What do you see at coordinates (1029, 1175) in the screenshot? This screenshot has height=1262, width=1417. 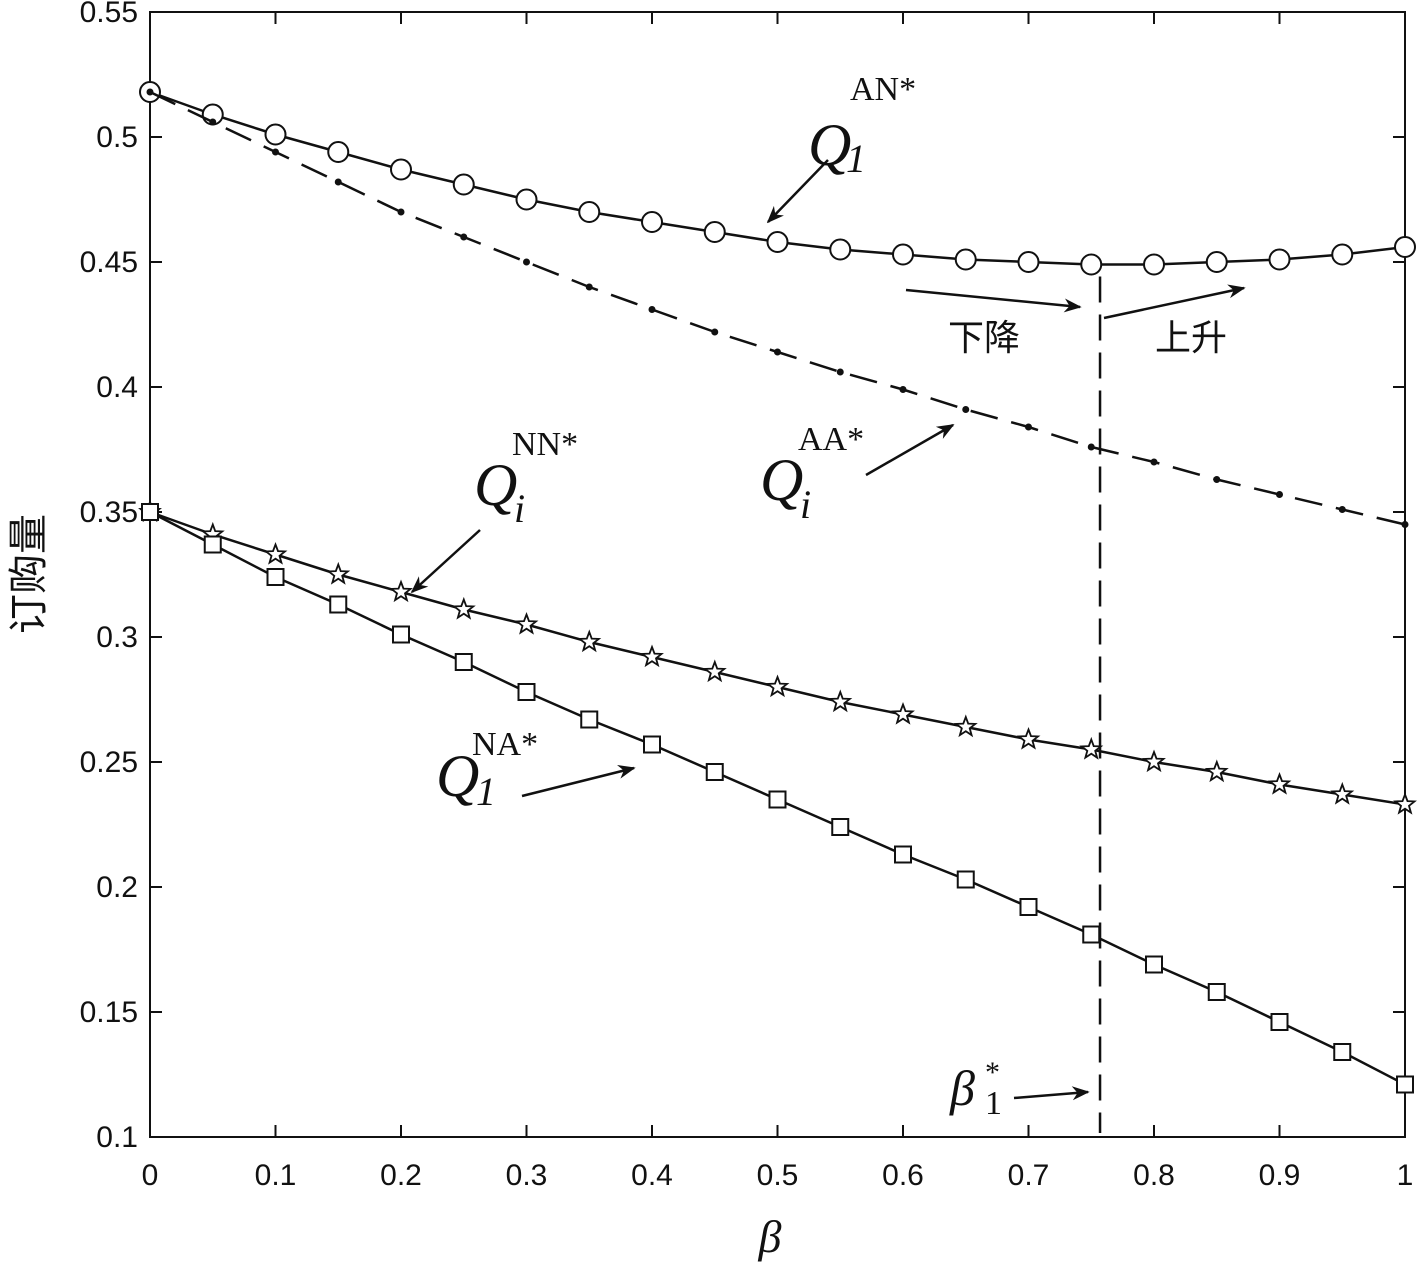 I see `x-tick-label: 0.7` at bounding box center [1029, 1175].